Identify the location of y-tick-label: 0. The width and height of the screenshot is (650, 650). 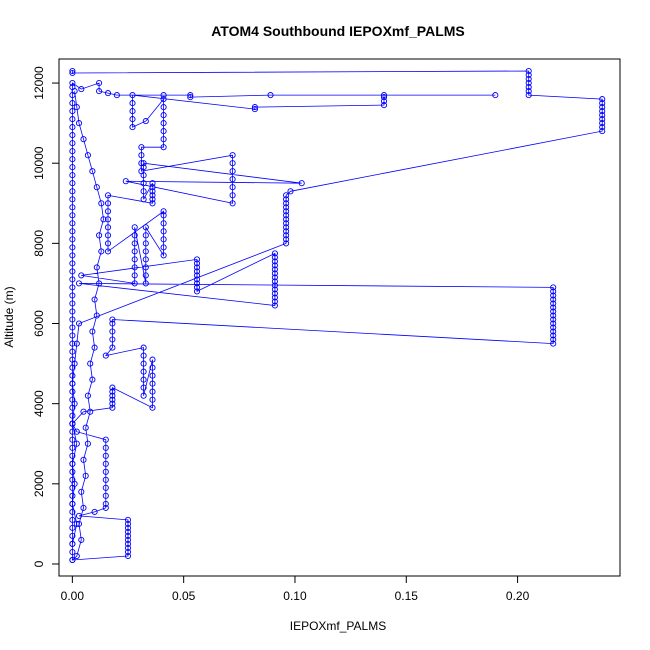
(39, 563).